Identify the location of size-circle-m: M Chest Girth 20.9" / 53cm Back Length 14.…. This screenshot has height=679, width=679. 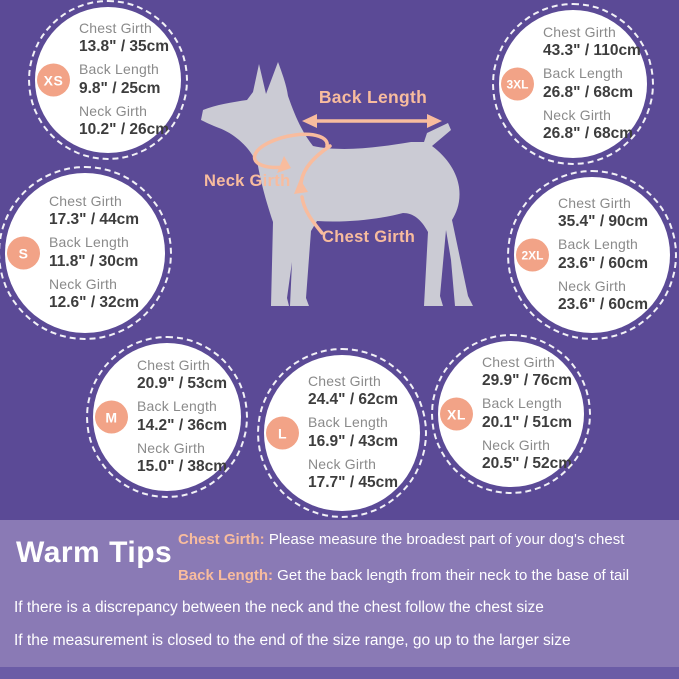
(167, 417).